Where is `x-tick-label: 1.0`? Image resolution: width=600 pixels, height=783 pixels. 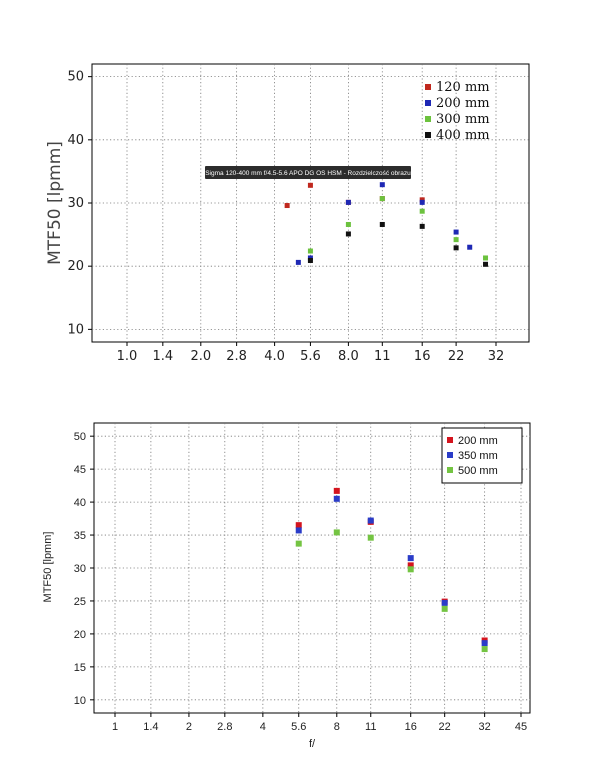 x-tick-label: 1.0 is located at coordinates (127, 356).